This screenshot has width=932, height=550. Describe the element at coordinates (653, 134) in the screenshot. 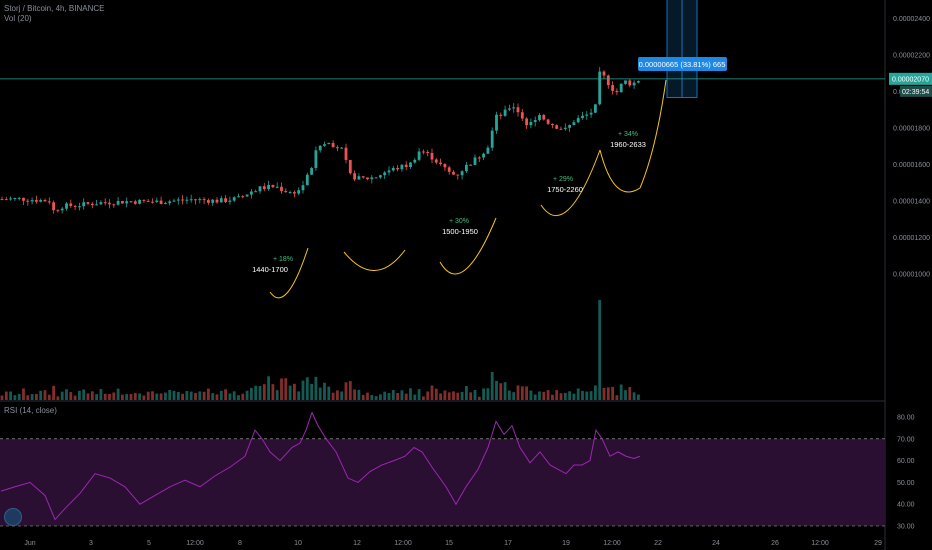

I see `projection-arc` at that location.